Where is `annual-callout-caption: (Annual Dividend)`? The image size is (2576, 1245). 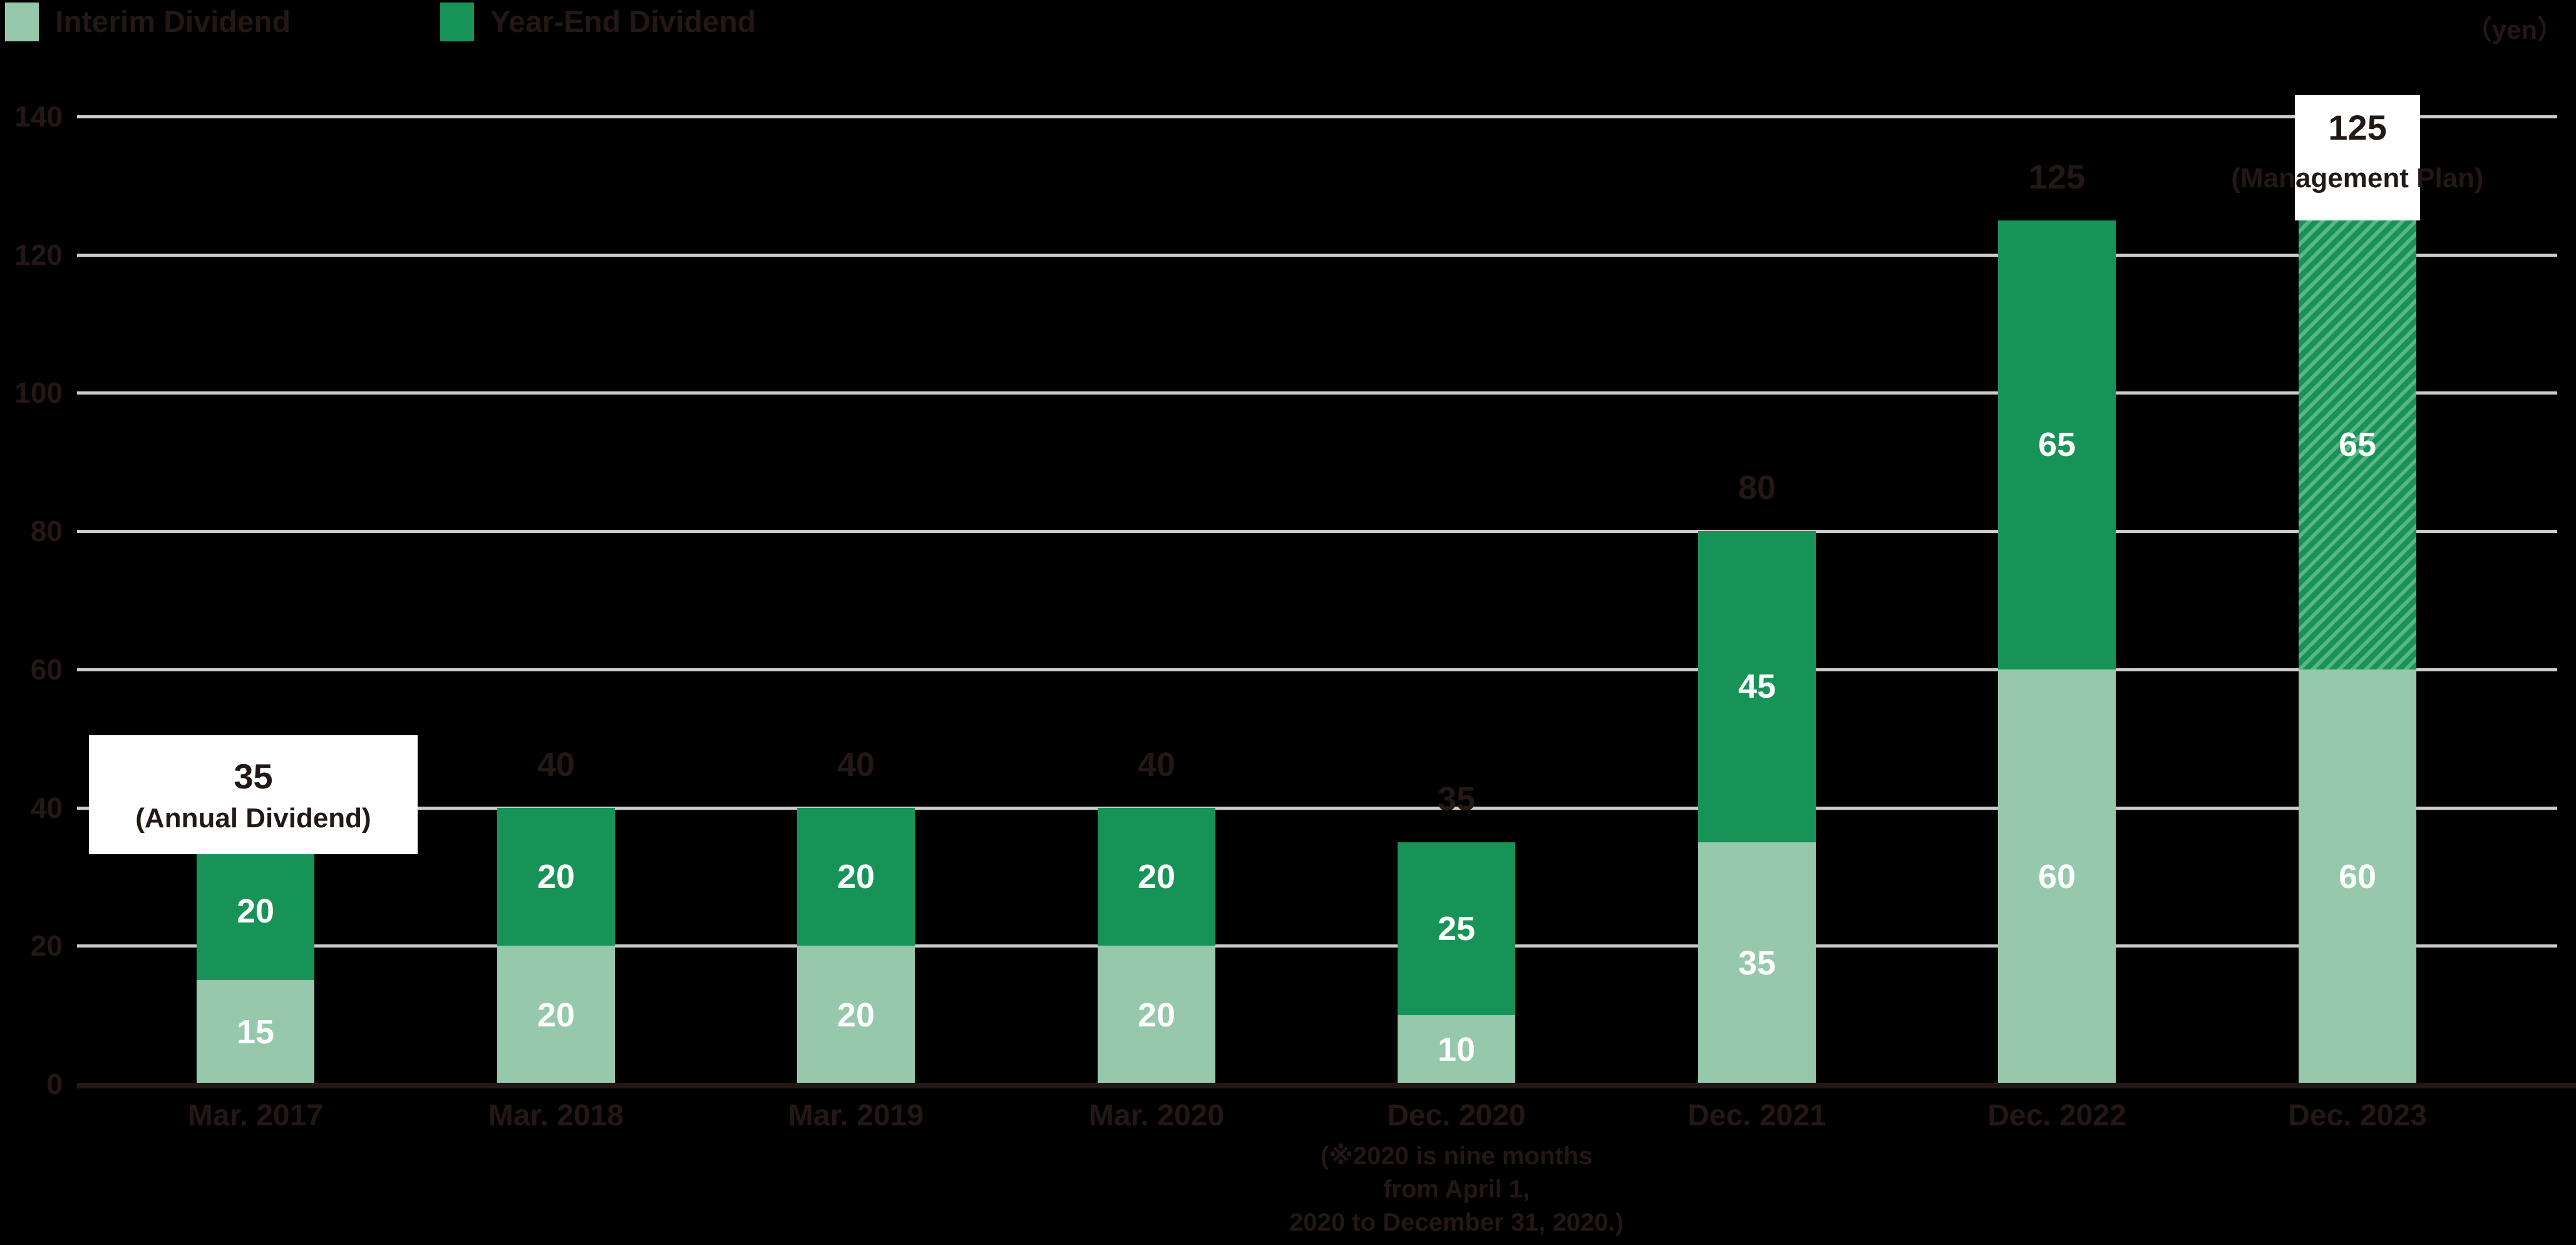
annual-callout-caption: (Annual Dividend) is located at coordinates (253, 818).